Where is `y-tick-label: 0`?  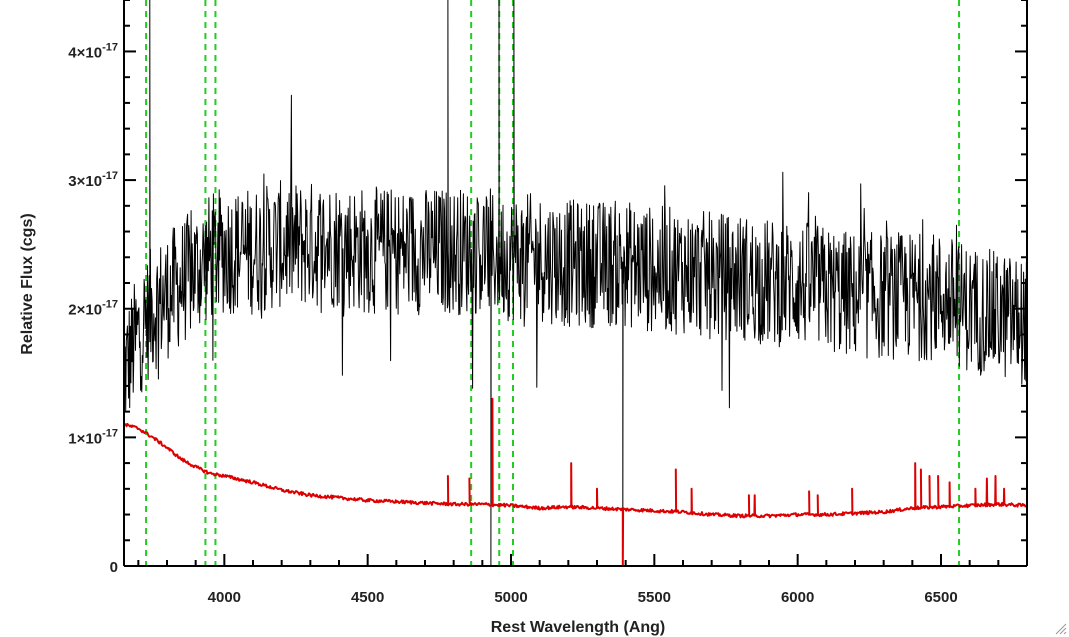 y-tick-label: 0 is located at coordinates (114, 567).